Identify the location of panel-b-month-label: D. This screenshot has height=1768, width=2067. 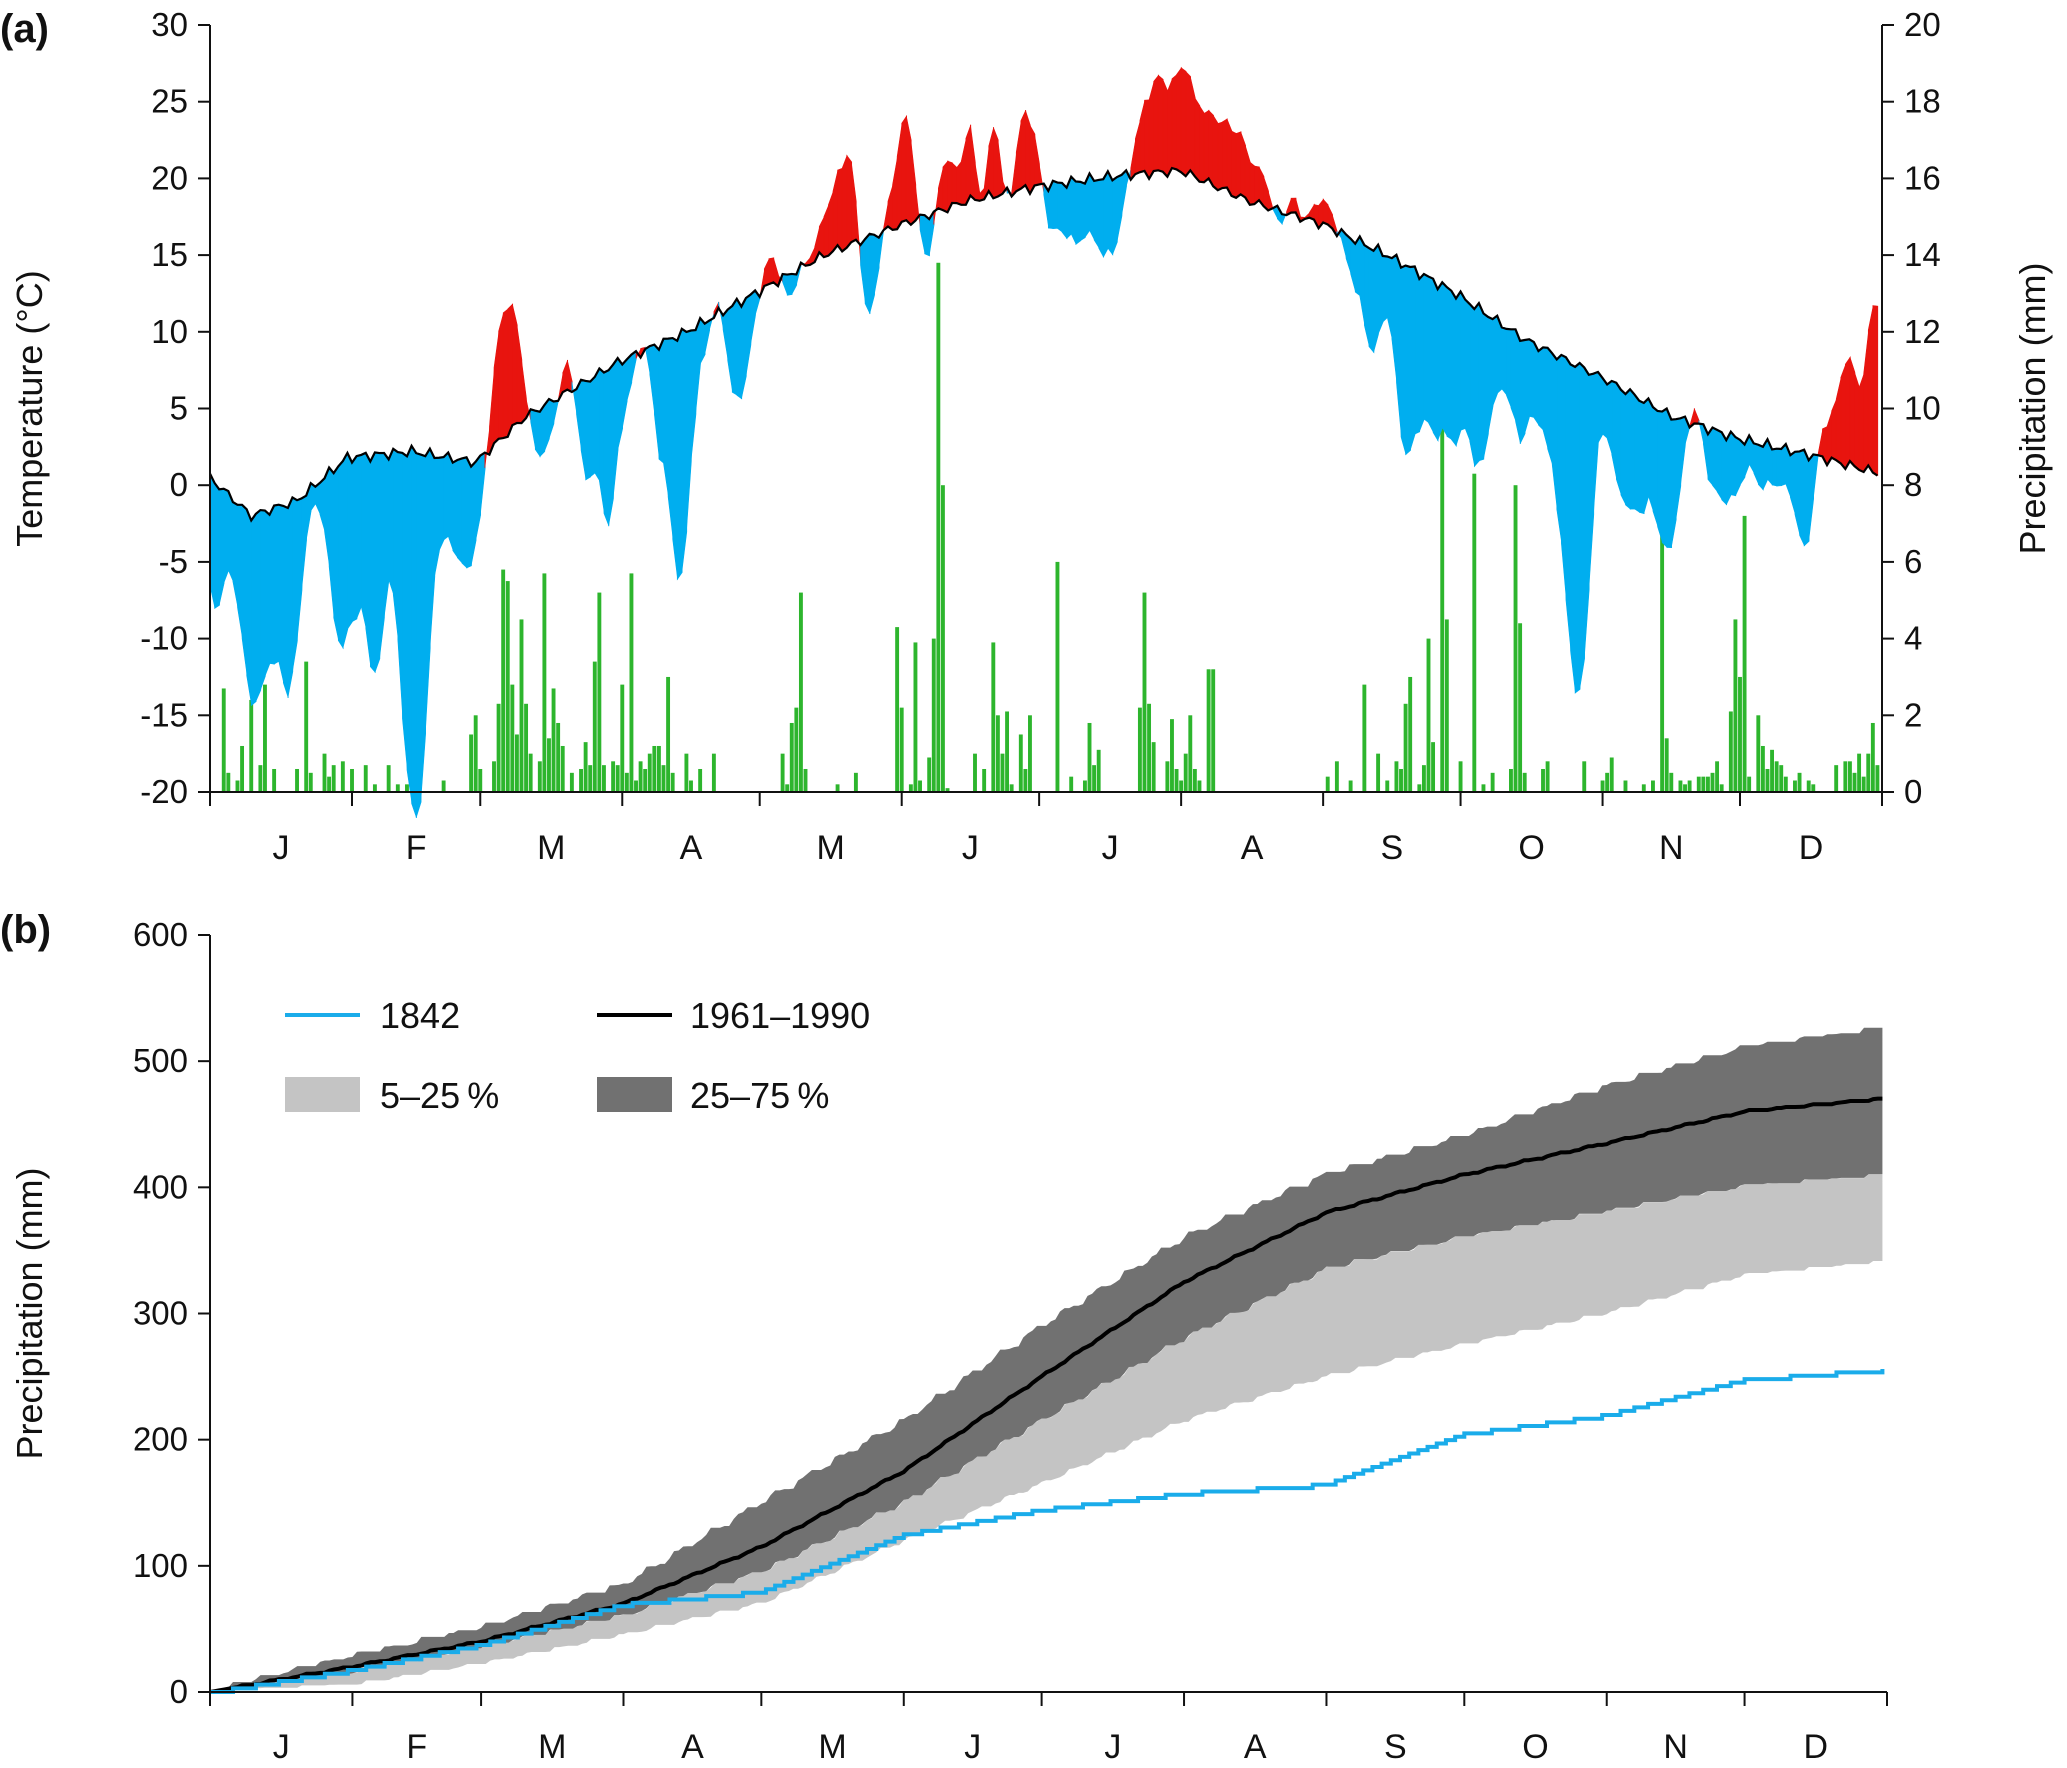
(1816, 1747).